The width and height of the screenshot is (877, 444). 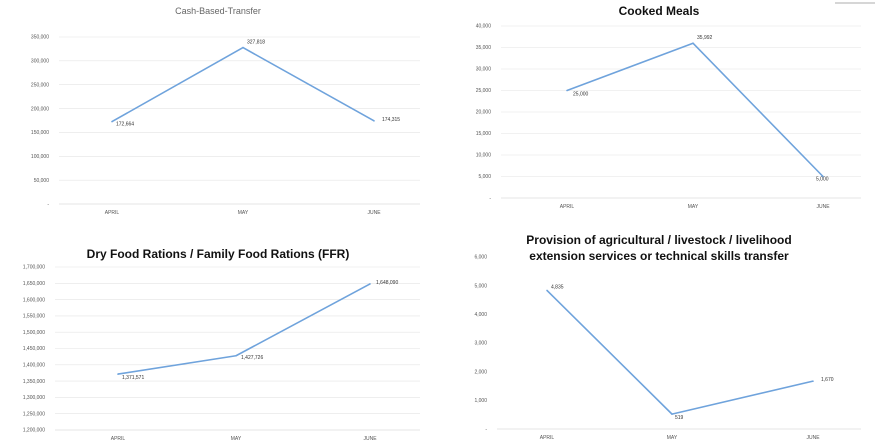 What do you see at coordinates (34, 431) in the screenshot?
I see `y-tick-label: 1,200,000` at bounding box center [34, 431].